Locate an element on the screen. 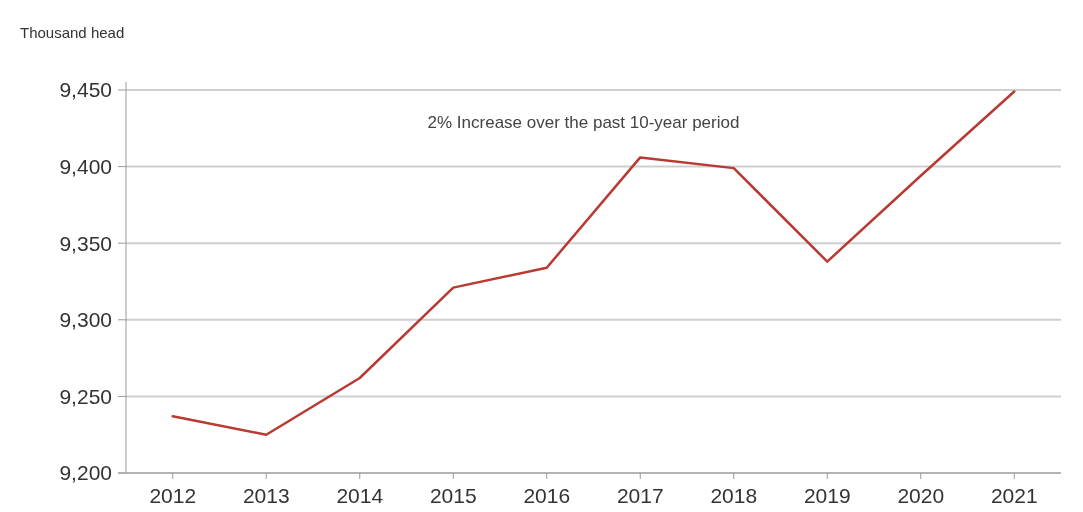  x-tick-label: 2013 is located at coordinates (266, 495).